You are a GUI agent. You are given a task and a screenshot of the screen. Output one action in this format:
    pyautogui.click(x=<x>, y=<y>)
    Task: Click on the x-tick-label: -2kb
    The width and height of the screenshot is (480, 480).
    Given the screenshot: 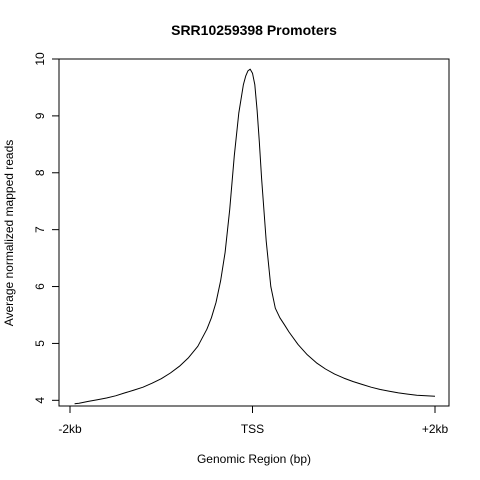 What is the action you would take?
    pyautogui.click(x=70, y=429)
    